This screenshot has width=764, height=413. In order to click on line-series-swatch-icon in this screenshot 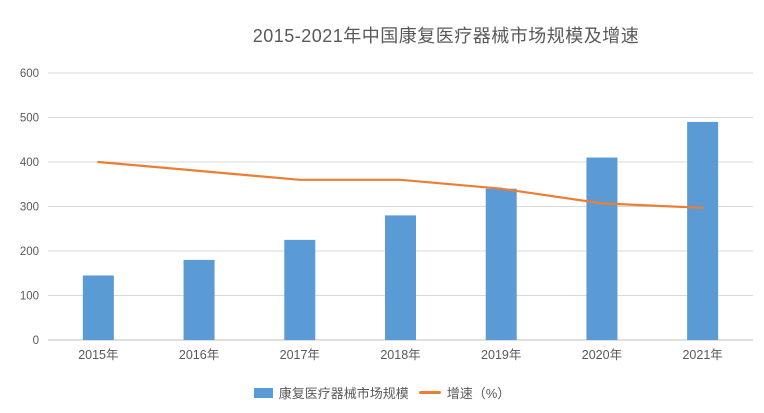, I will do `click(429, 392)`.